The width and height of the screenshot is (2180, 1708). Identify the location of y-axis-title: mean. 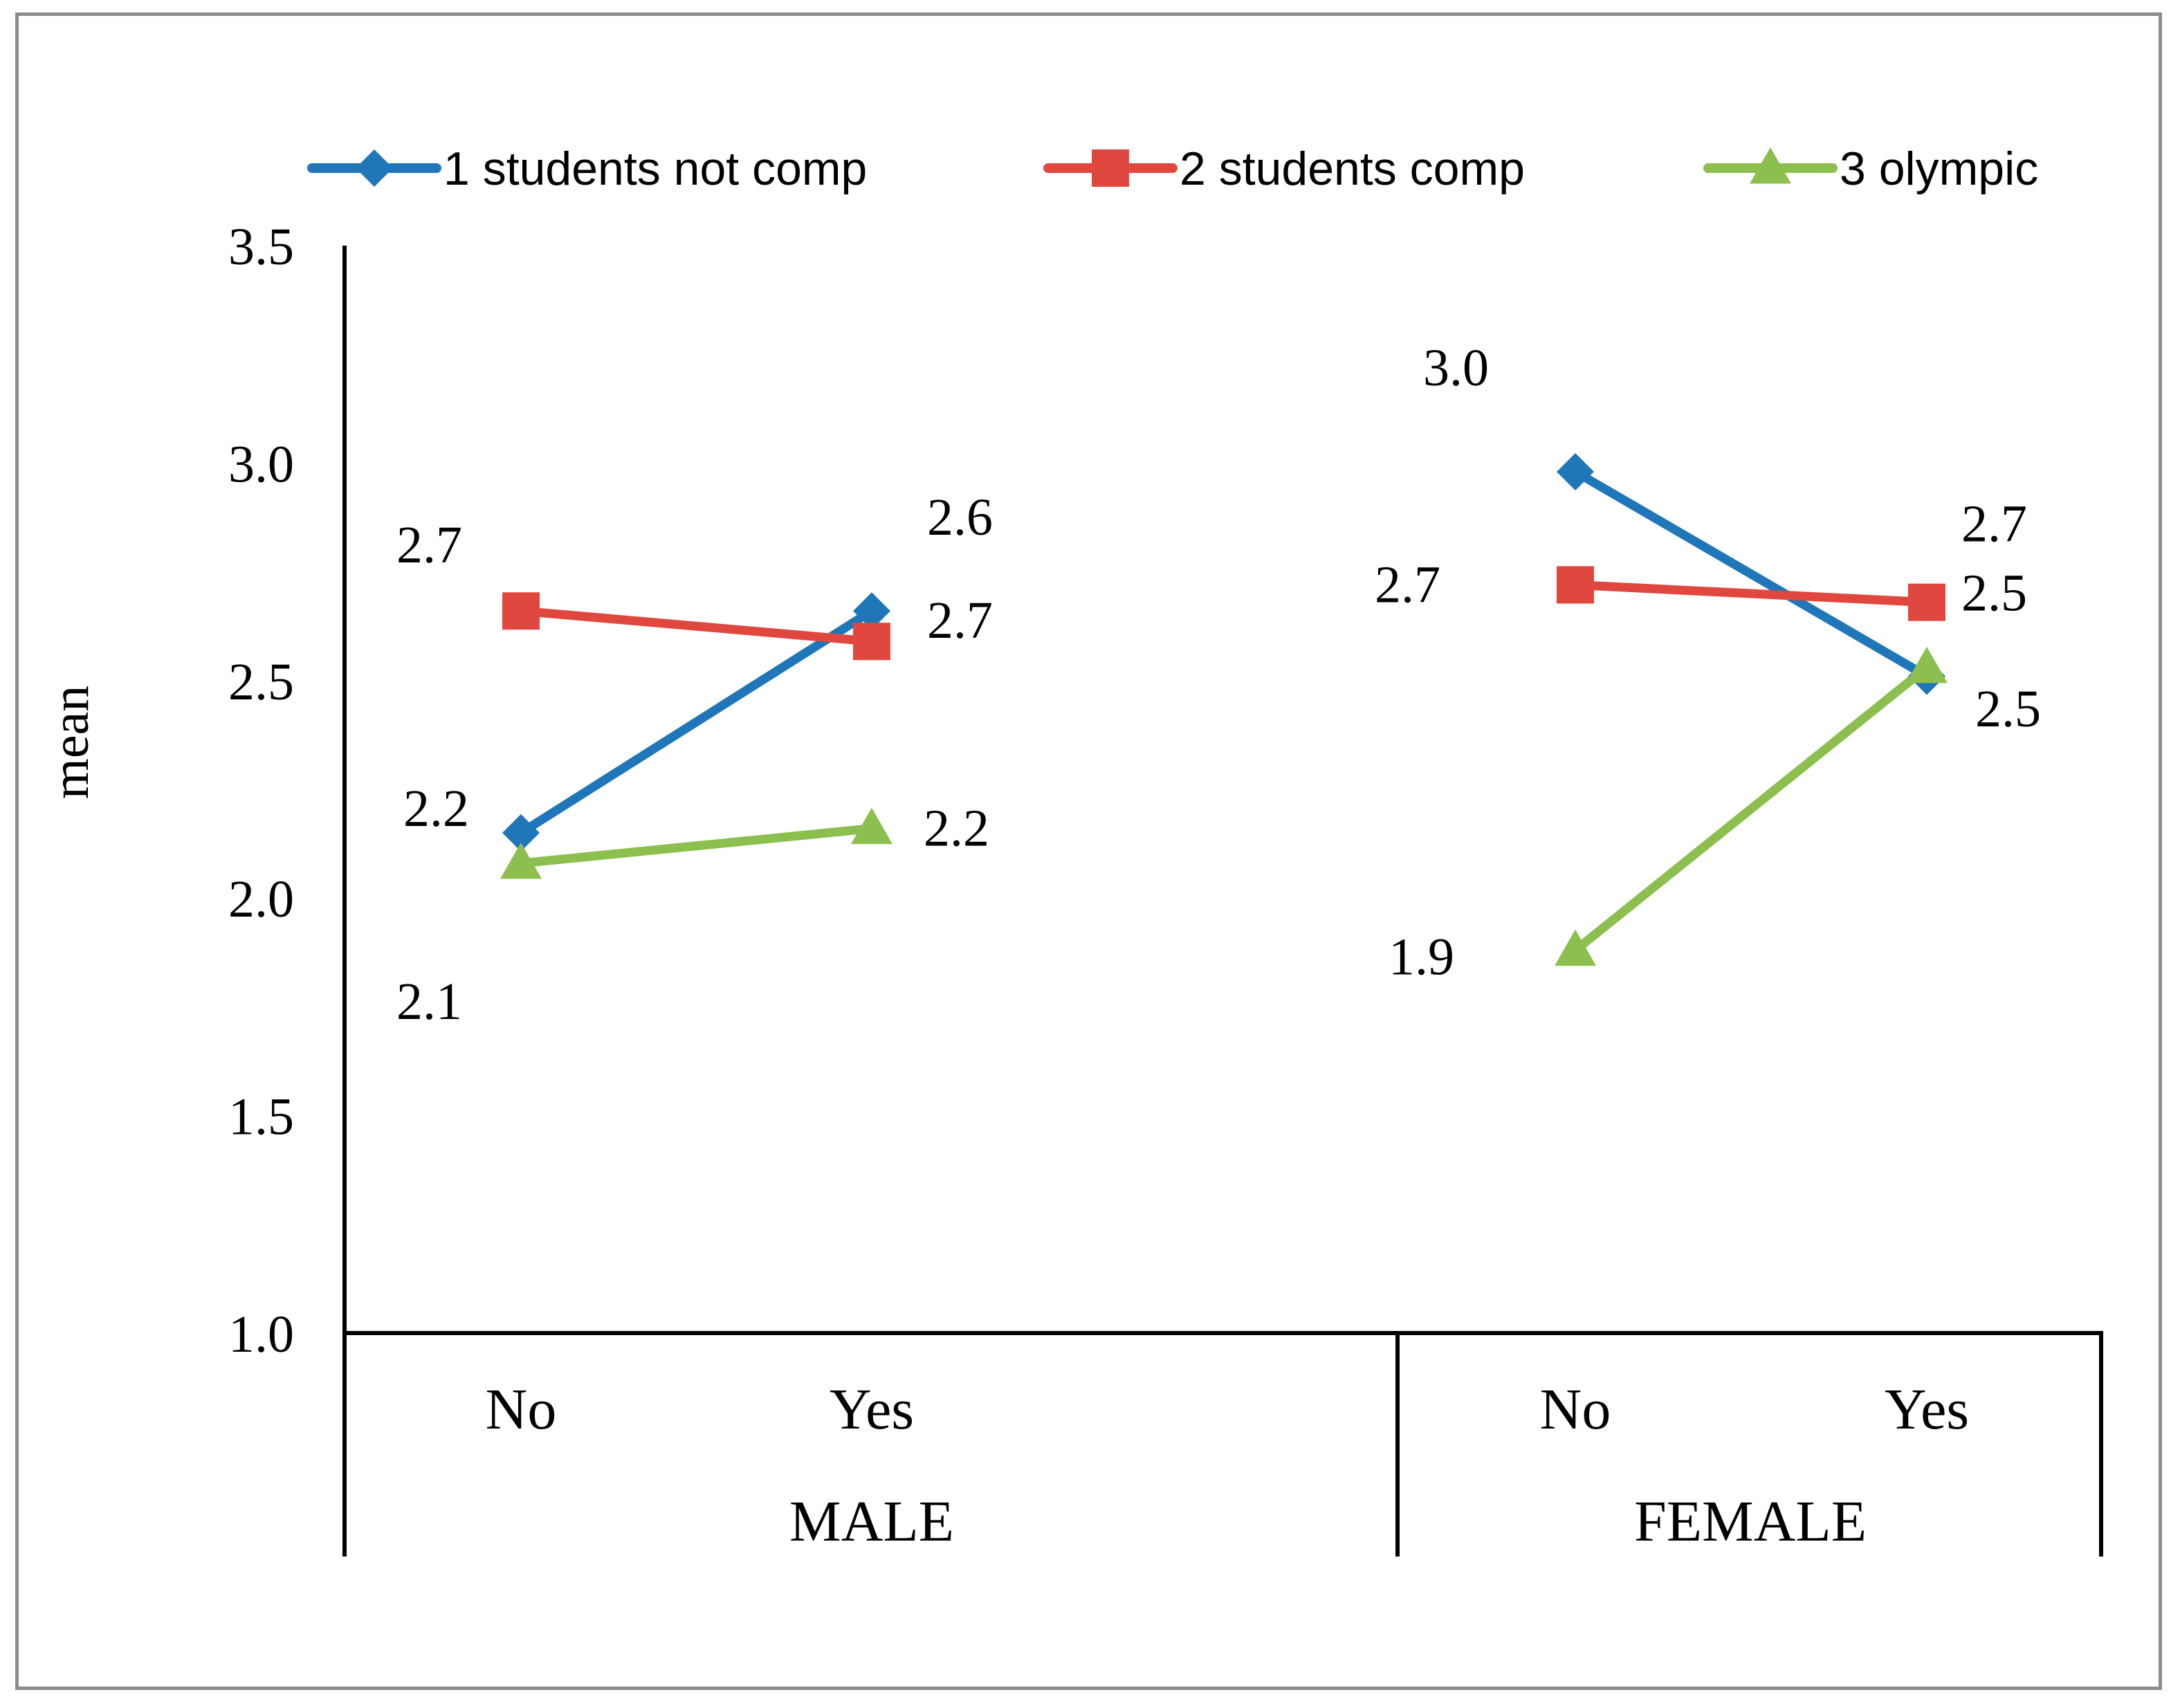
(71, 743).